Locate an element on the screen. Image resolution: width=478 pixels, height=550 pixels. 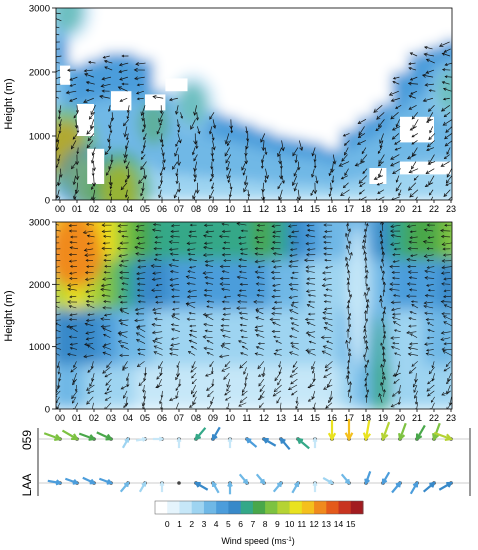
x-tick-label: 10 is located at coordinates (230, 209).